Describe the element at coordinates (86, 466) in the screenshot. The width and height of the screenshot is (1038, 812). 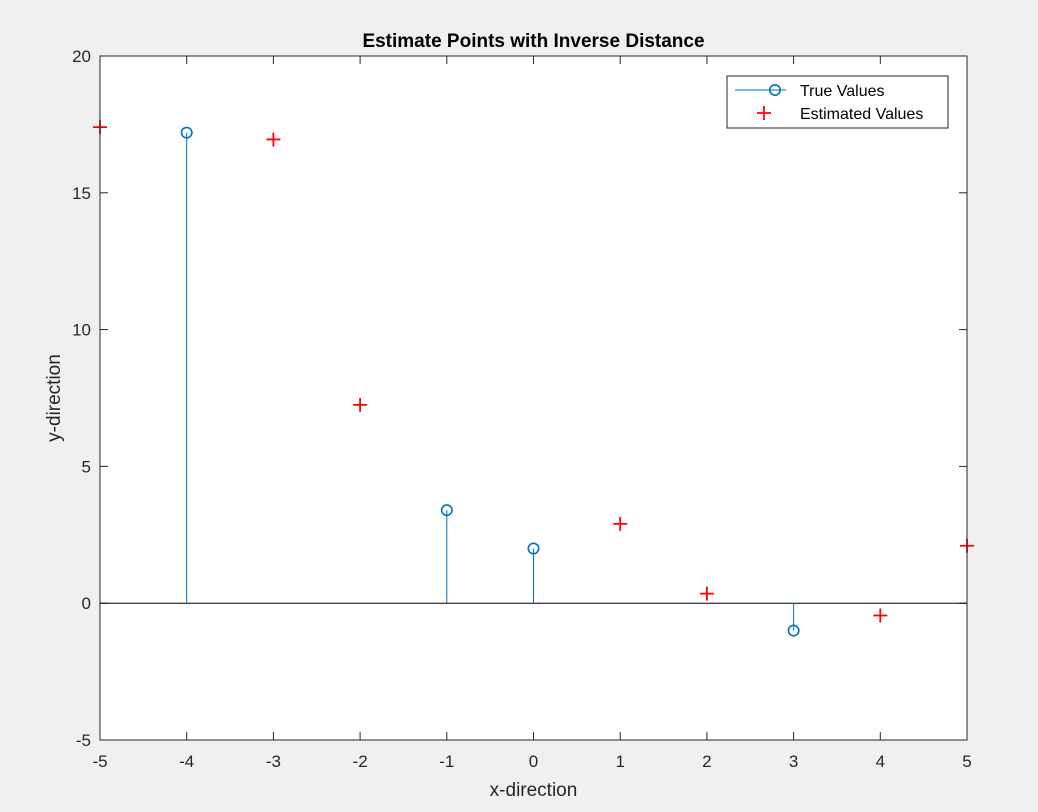
I see `y-tick-label: 5` at that location.